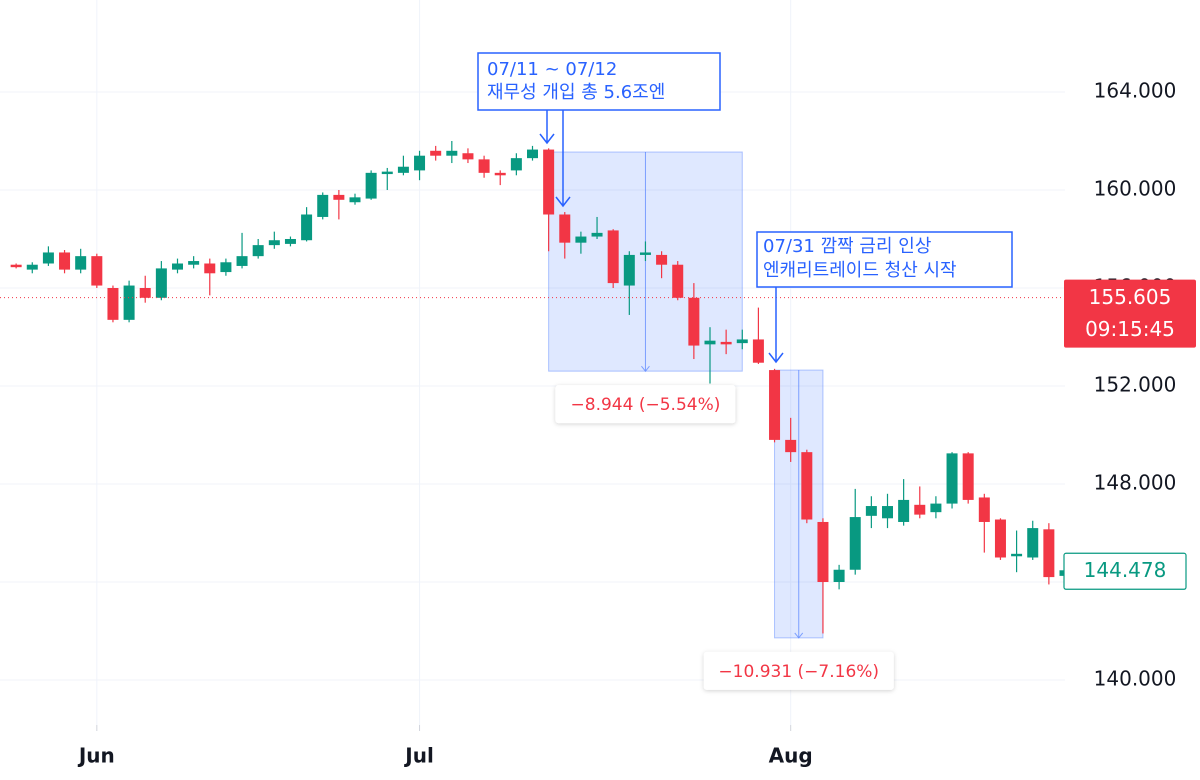 The width and height of the screenshot is (1200, 780). I want to click on annotation: 07/31 깜짝 금리 인상 엔캐리트레이드 청산 시작, so click(884, 297).